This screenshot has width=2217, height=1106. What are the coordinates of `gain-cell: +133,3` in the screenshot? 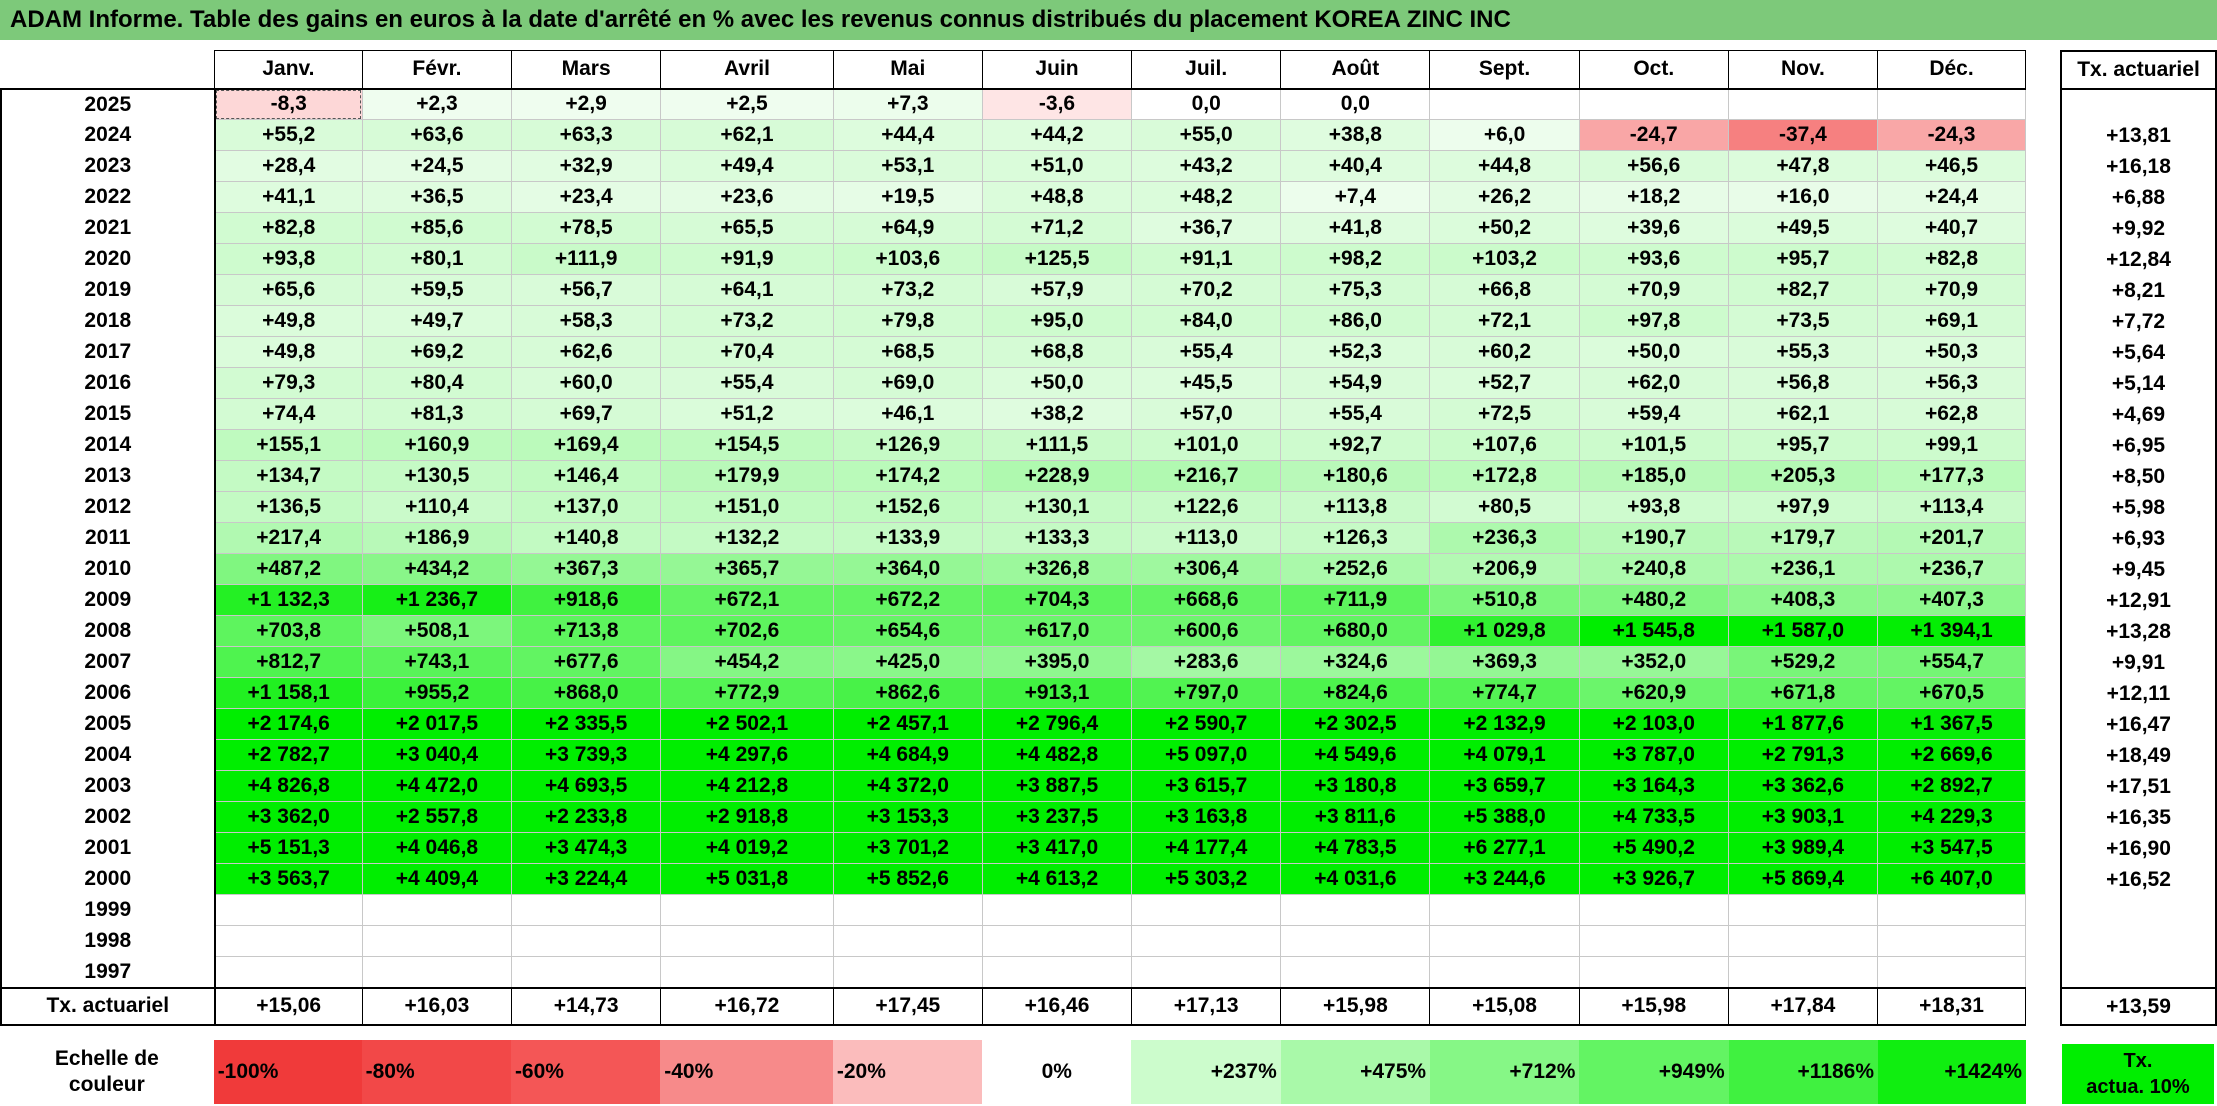 It's located at (1057, 538).